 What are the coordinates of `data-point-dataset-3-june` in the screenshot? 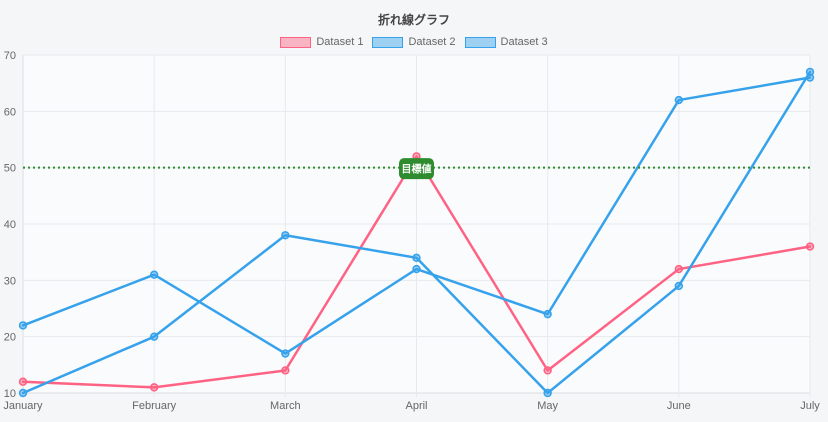 It's located at (679, 286).